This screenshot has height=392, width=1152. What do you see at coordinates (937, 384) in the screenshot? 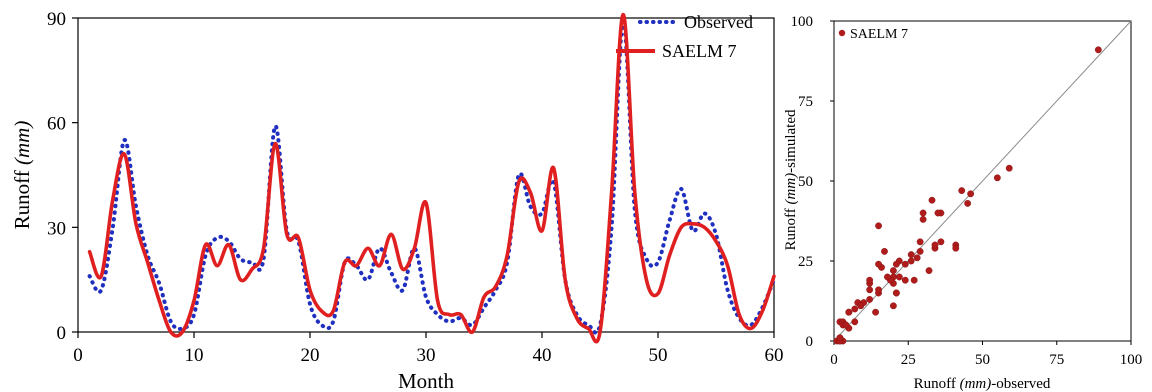
I see `scatter-x-axis-title-main: Runoff` at bounding box center [937, 384].